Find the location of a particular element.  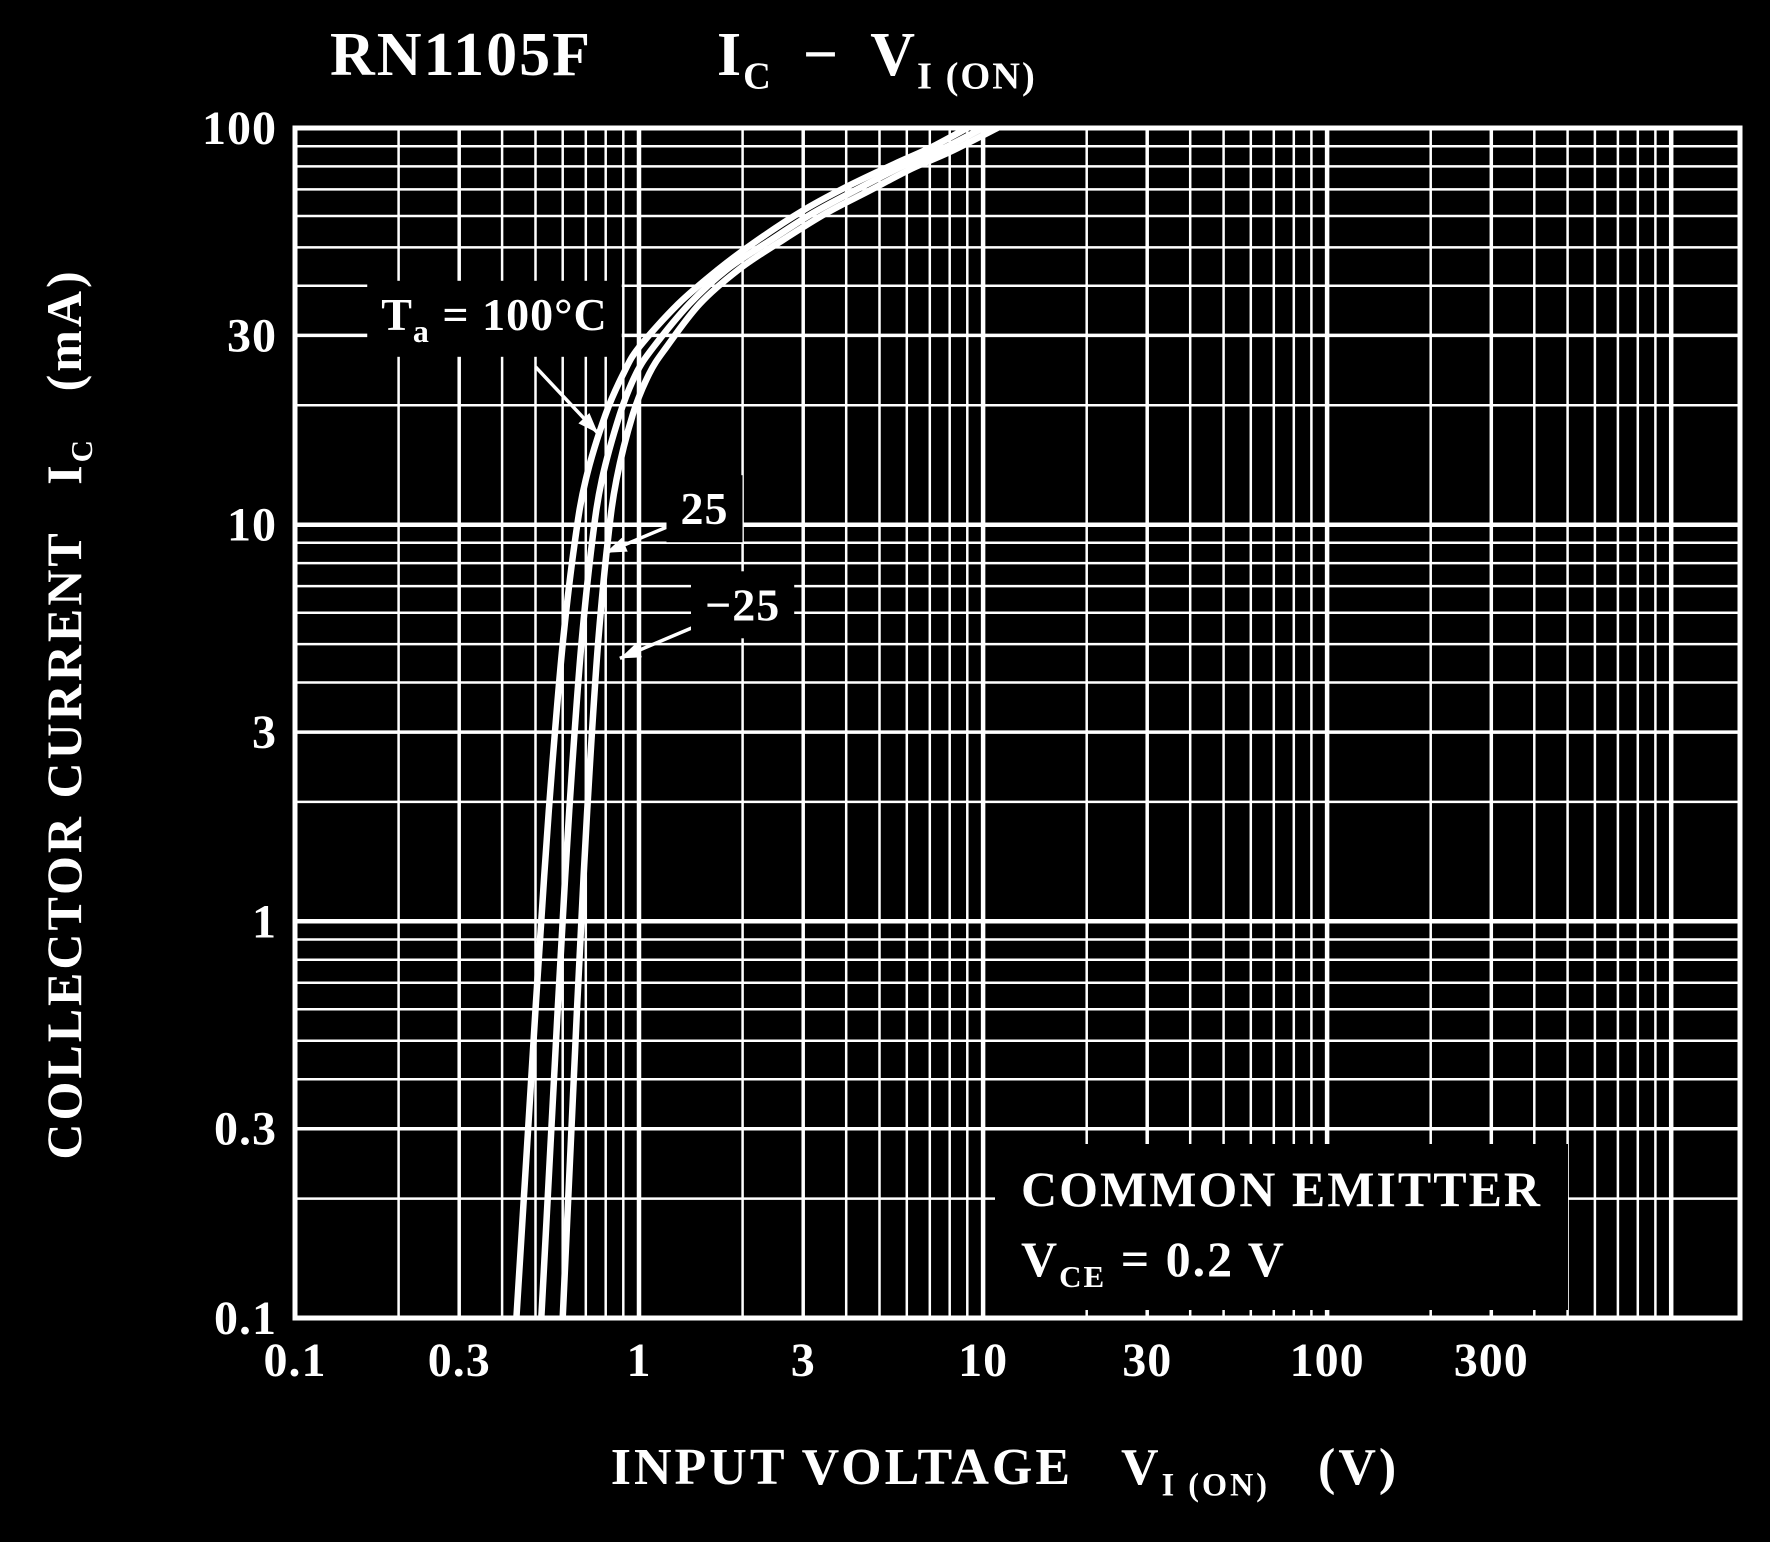

title-x-sub: I (ON) is located at coordinates (977, 76).